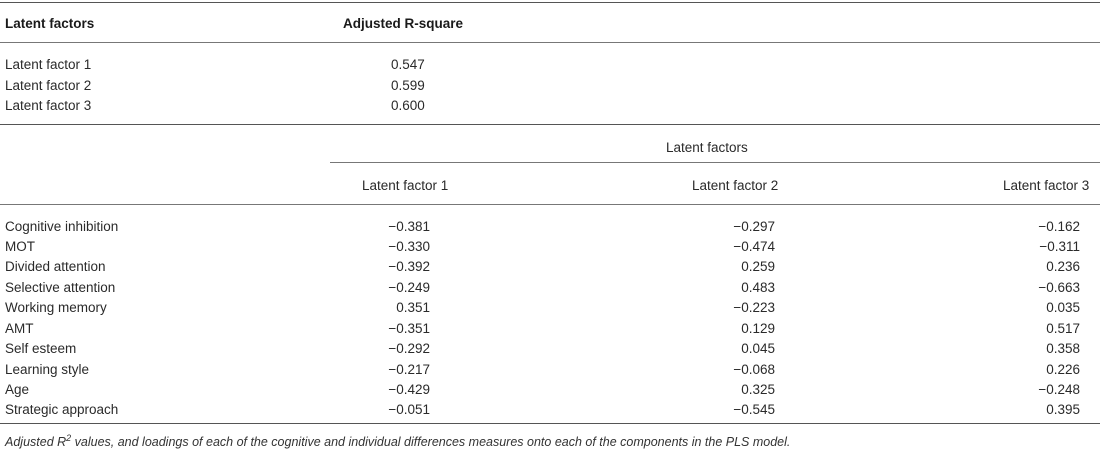 The width and height of the screenshot is (1100, 454). Describe the element at coordinates (1063, 307) in the screenshot. I see `cell-latent-factor-3: 0.035` at that location.